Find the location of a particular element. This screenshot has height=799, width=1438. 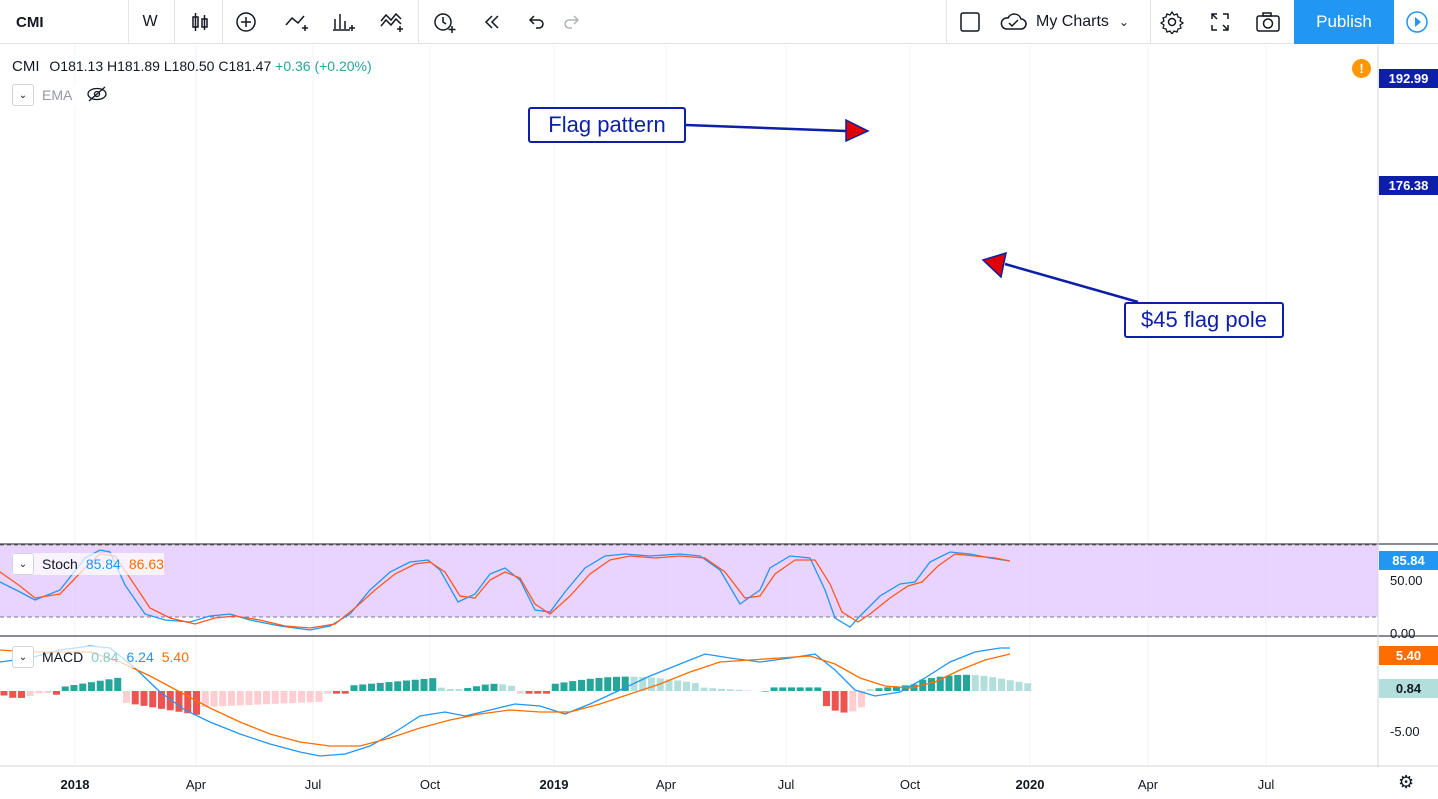

symbol-search-button: CMI is located at coordinates (30, 22).